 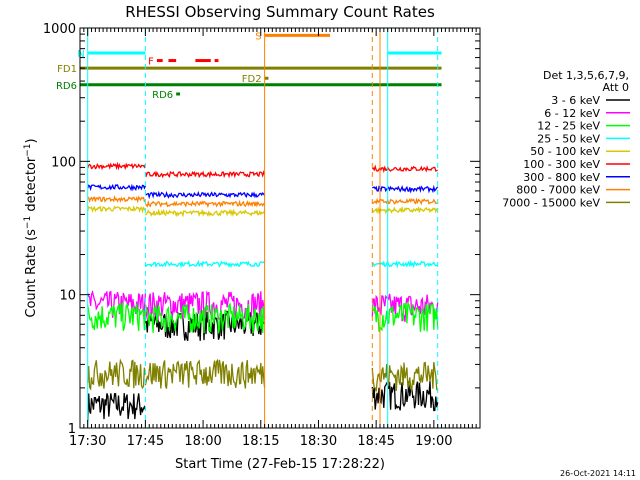 I want to click on x-tick-label-1: 17:45, so click(x=145, y=441).